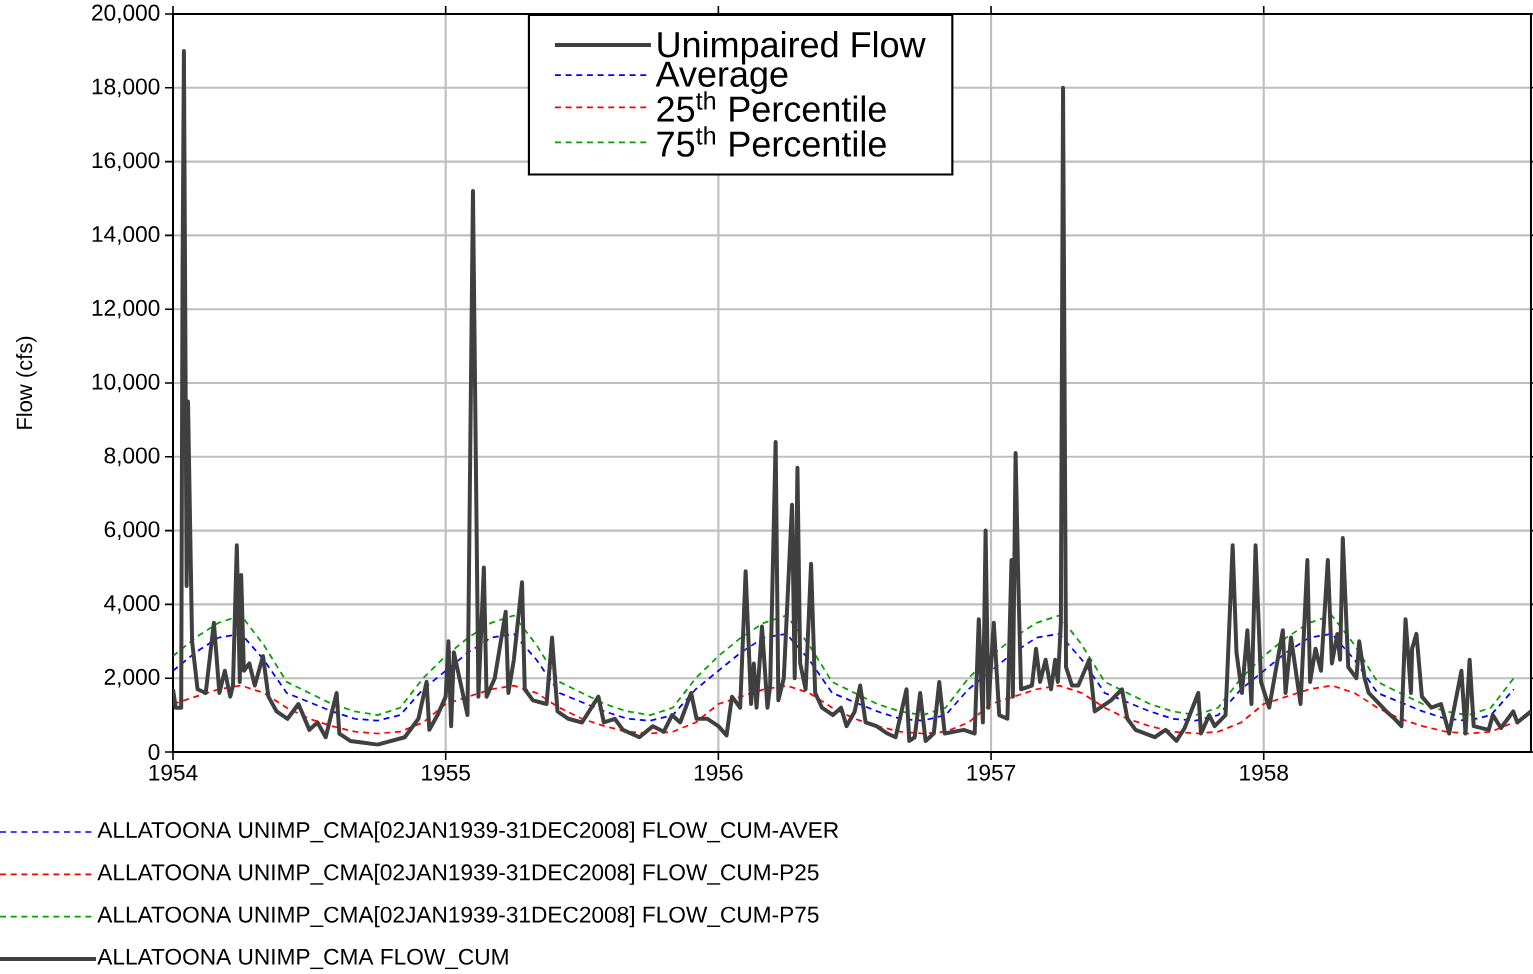 The image size is (1533, 974). Describe the element at coordinates (468, 832) in the screenshot. I see `text: ALLATOONA UNIMP_CMA[02JAN1939-31DEC2008] FLOW_CUM-AVER` at that location.